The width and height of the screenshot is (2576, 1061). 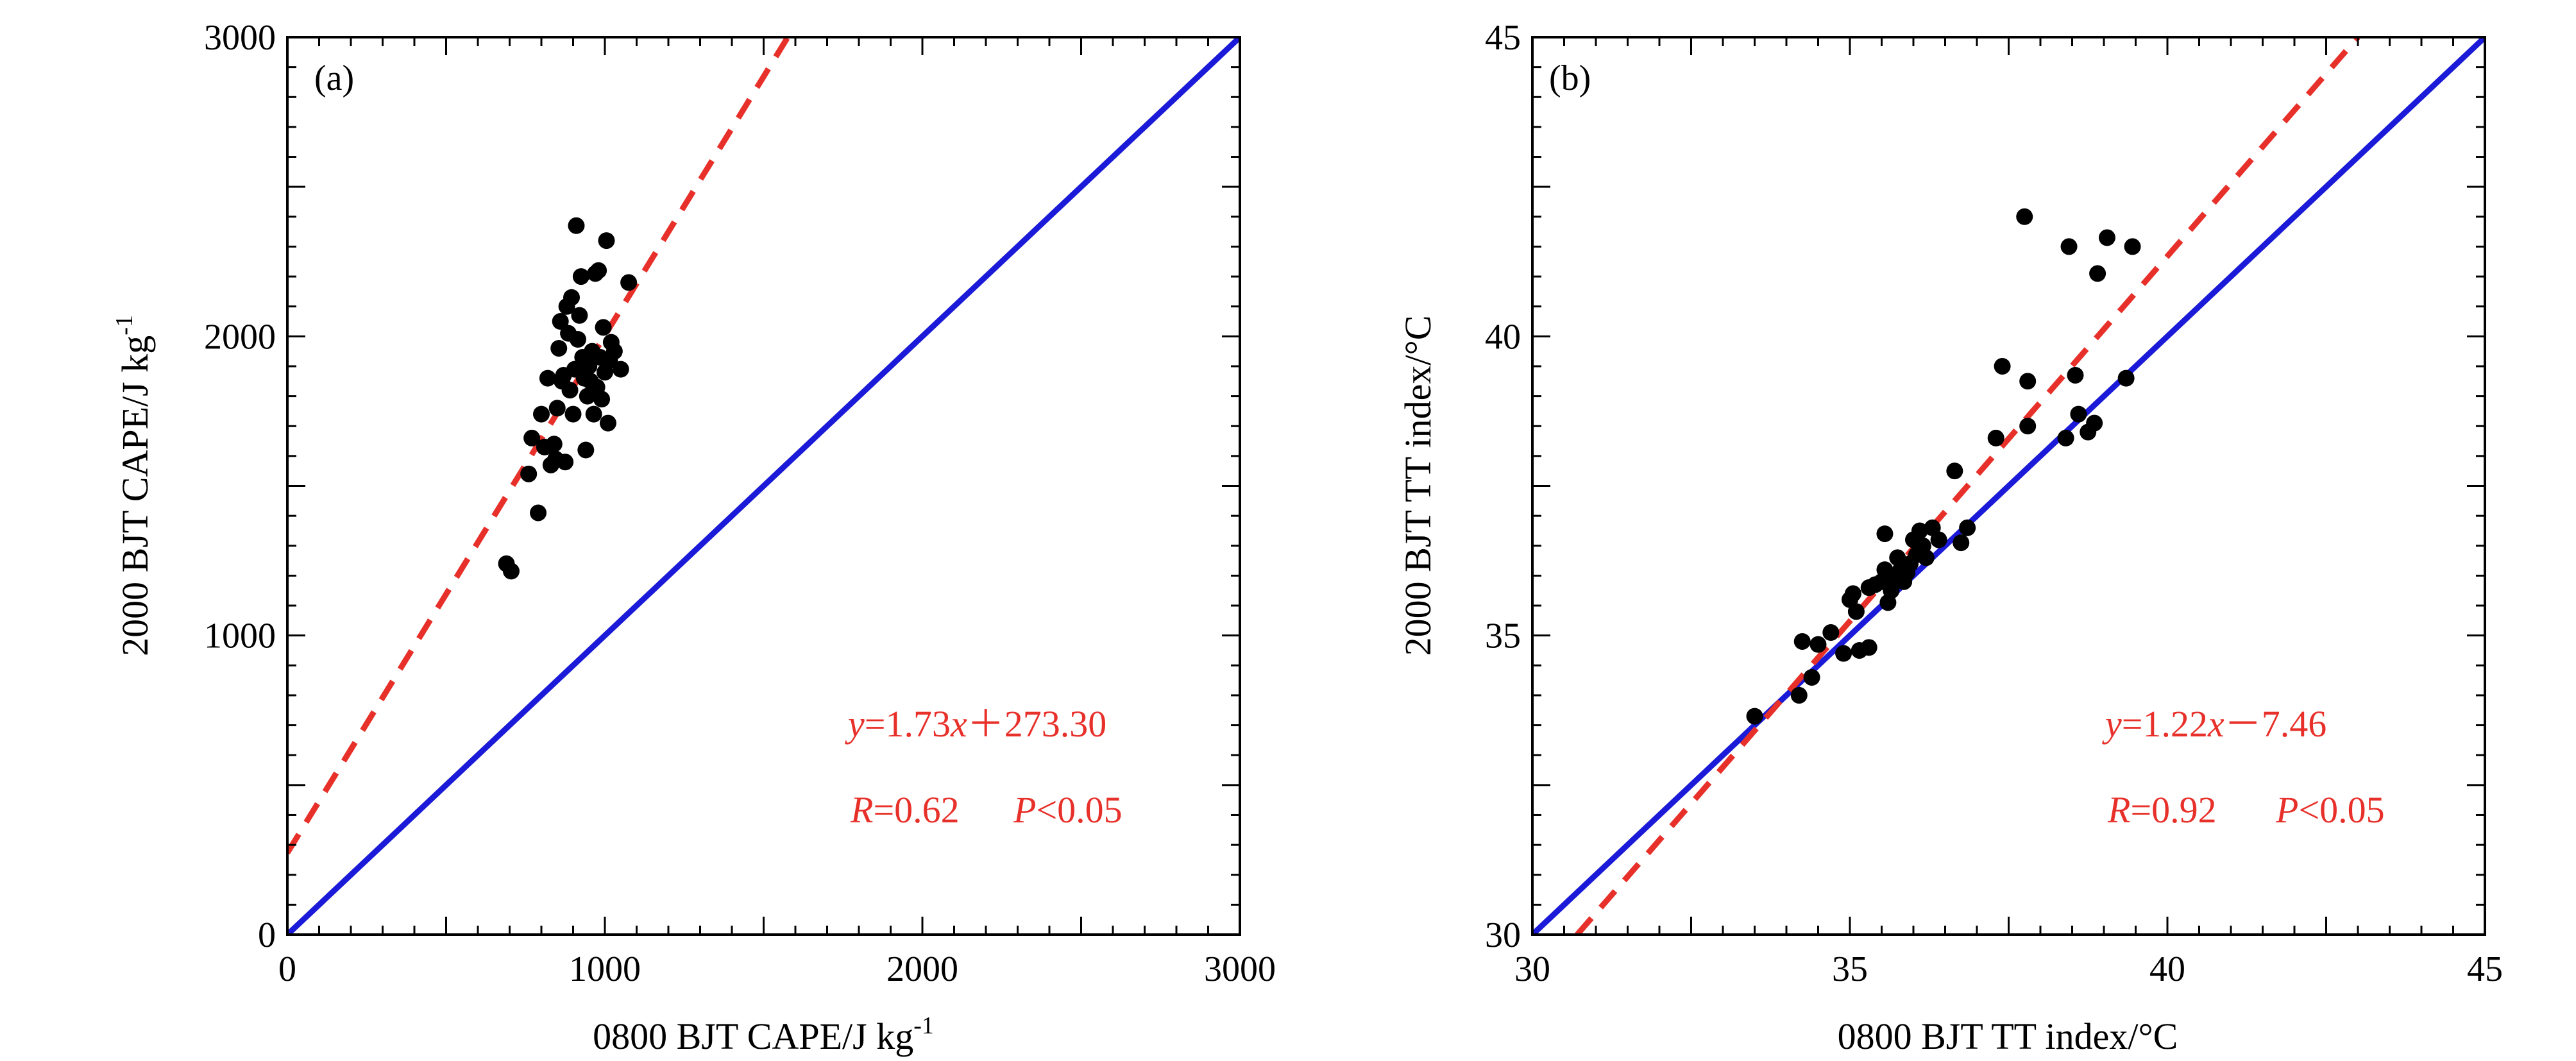 I want to click on r-value: =0.92, so click(x=2173, y=810).